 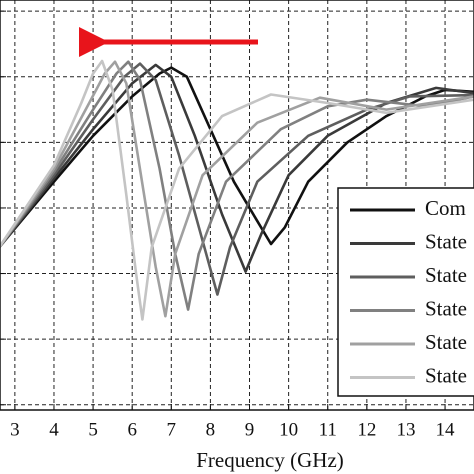 What do you see at coordinates (270, 460) in the screenshot?
I see `x-axis-label: Frequency (GHz)` at bounding box center [270, 460].